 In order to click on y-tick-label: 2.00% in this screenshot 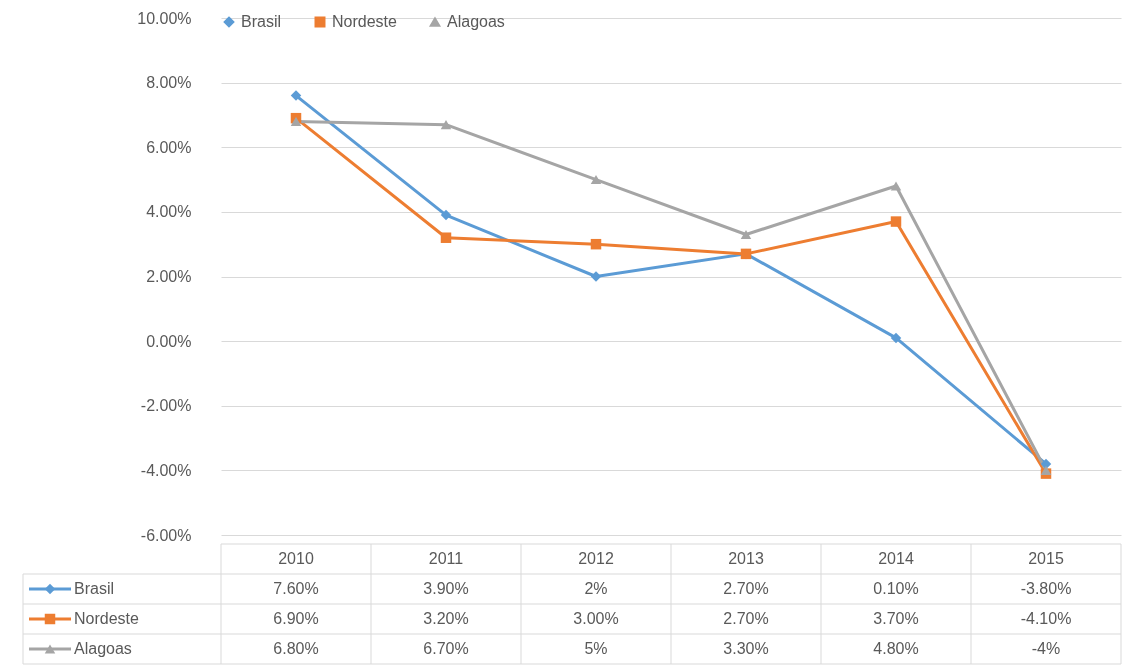, I will do `click(169, 276)`.